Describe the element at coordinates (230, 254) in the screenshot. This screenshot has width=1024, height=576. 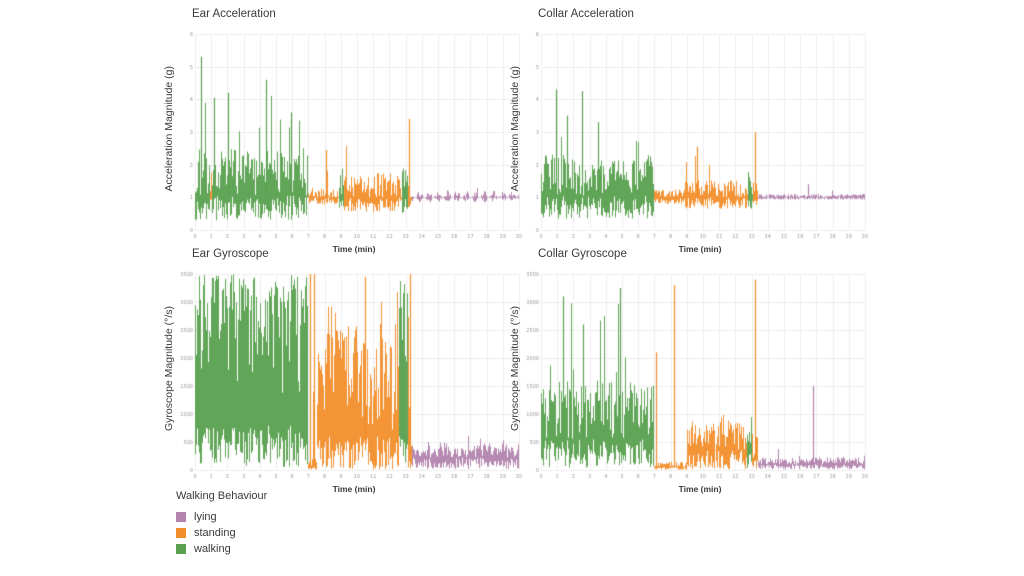
I see `chart-title-ear-gyroscope: Ear Gyroscope` at that location.